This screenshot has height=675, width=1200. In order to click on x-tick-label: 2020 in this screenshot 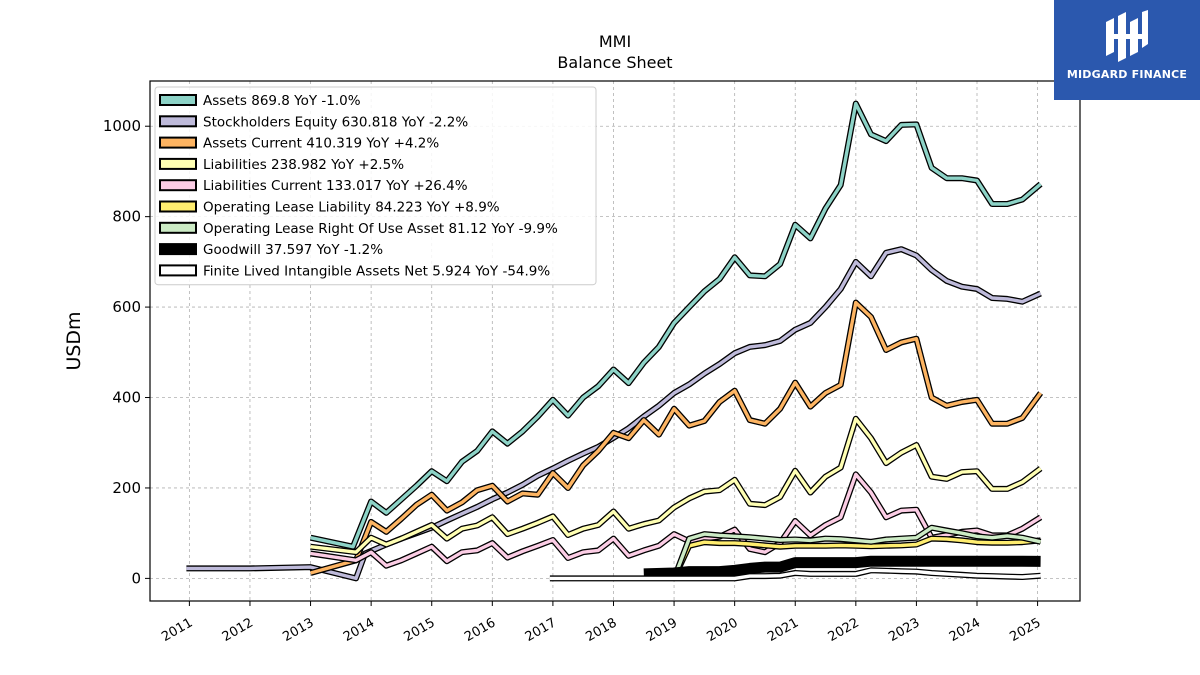, I will do `click(722, 630)`.